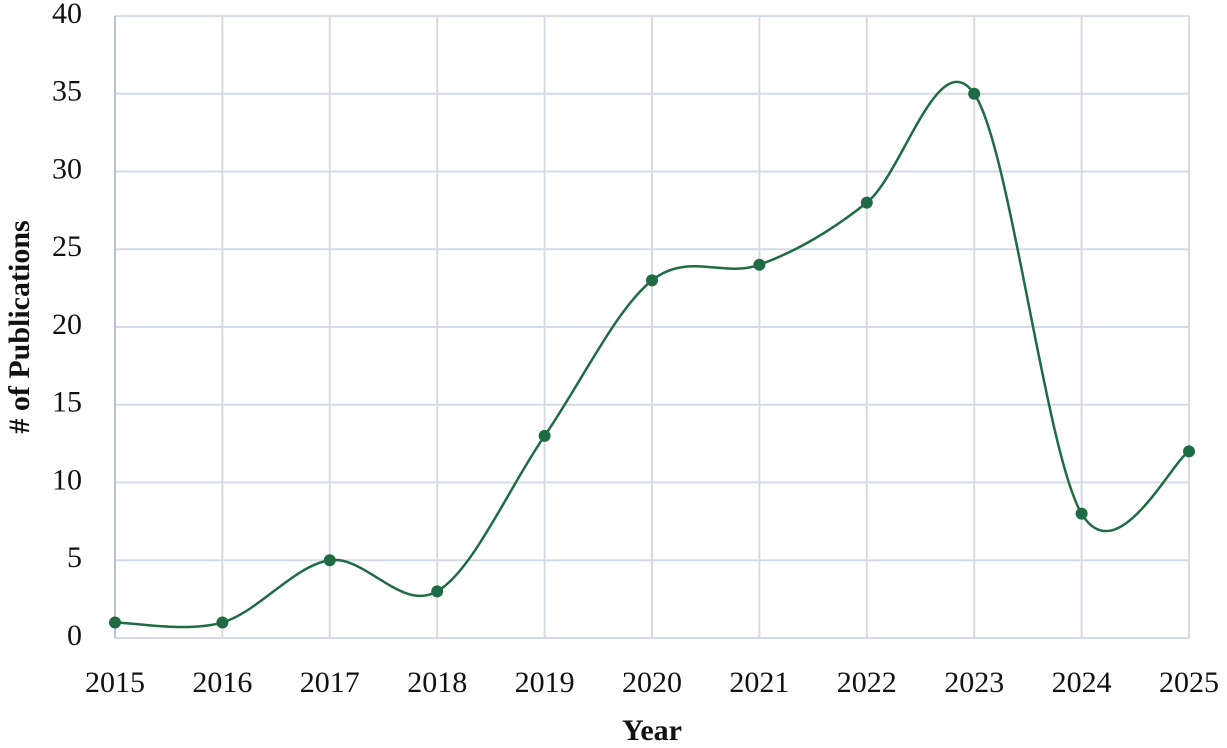  I want to click on x-tick-label: 2016, so click(222, 682).